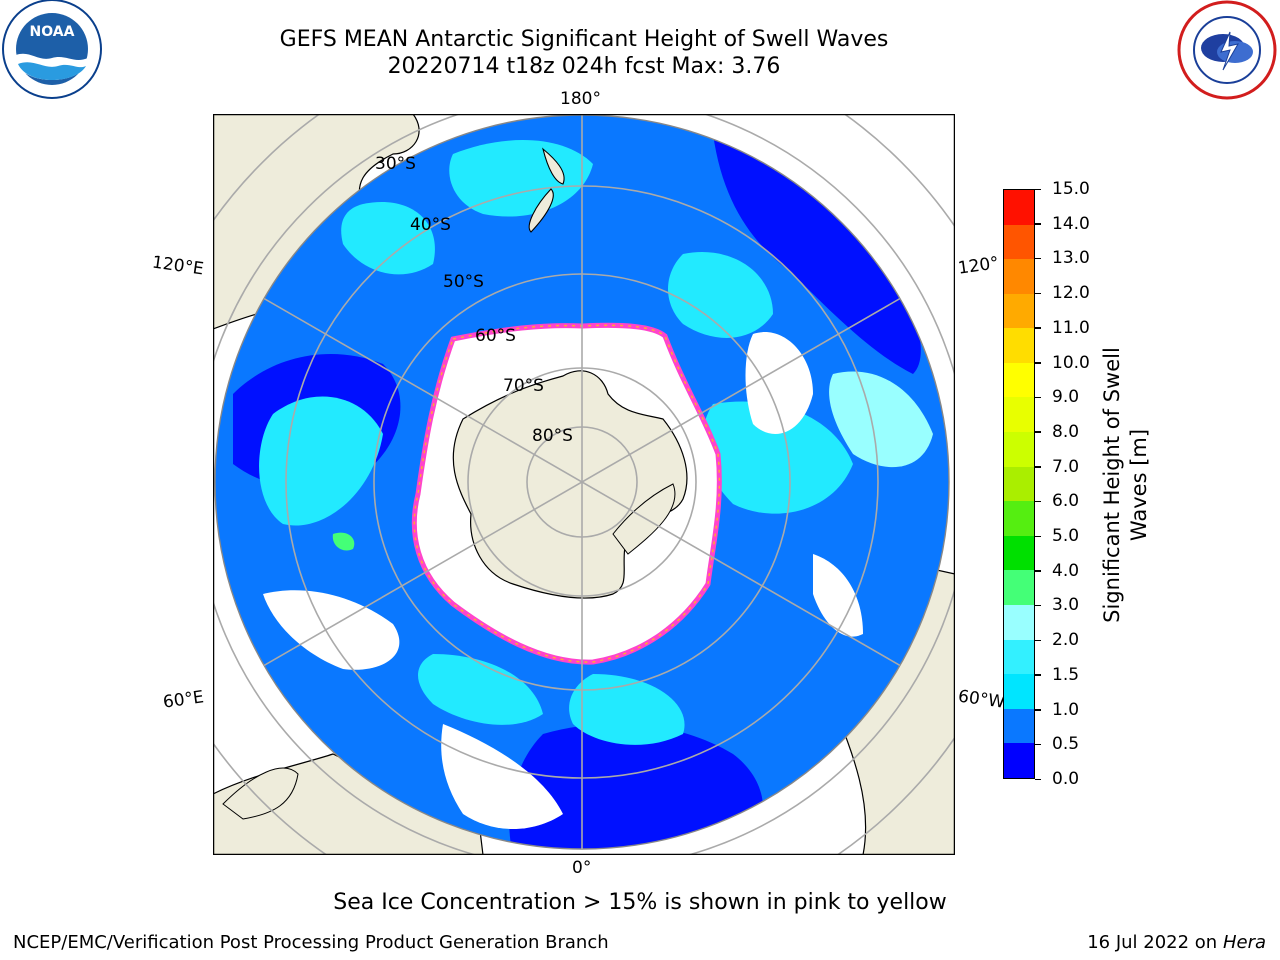 This screenshot has width=1280, height=960. I want to click on lon-label-0: 0°, so click(582, 868).